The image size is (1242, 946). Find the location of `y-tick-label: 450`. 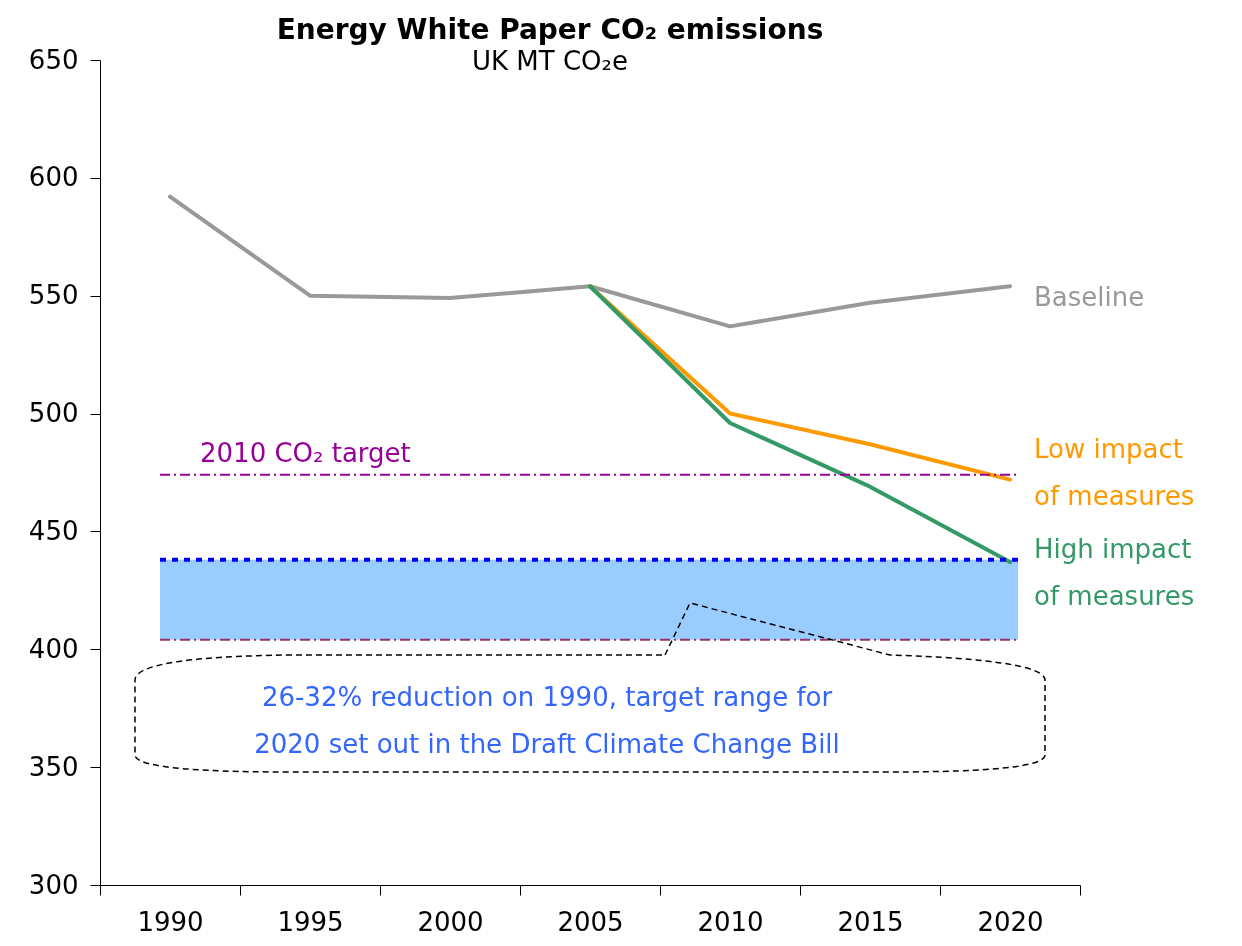

y-tick-label: 450 is located at coordinates (53, 530).